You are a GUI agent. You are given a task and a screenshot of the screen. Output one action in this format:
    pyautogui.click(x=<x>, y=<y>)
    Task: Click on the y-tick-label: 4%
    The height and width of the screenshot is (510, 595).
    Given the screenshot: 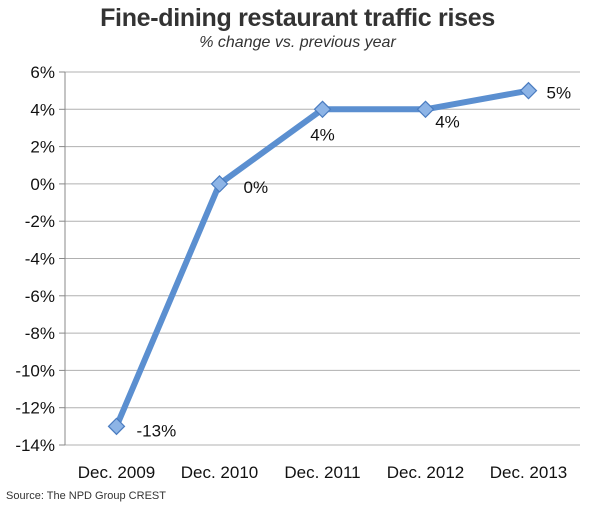 What is the action you would take?
    pyautogui.click(x=42, y=109)
    